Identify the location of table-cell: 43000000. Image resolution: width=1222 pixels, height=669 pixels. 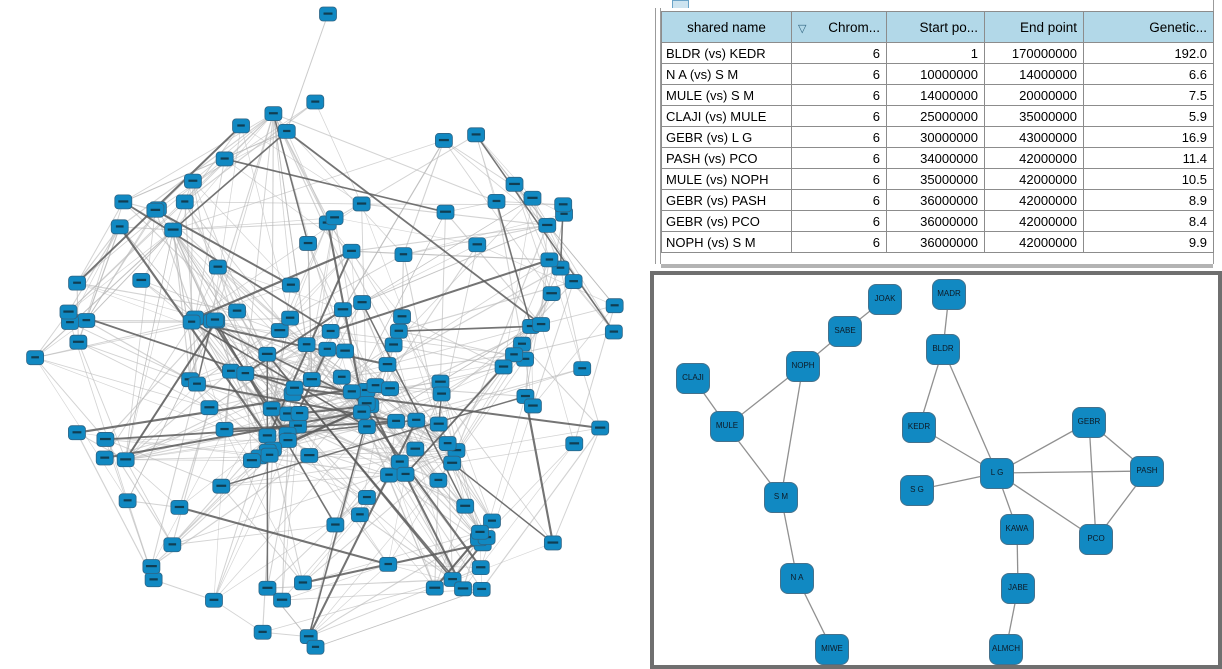
(1034, 137).